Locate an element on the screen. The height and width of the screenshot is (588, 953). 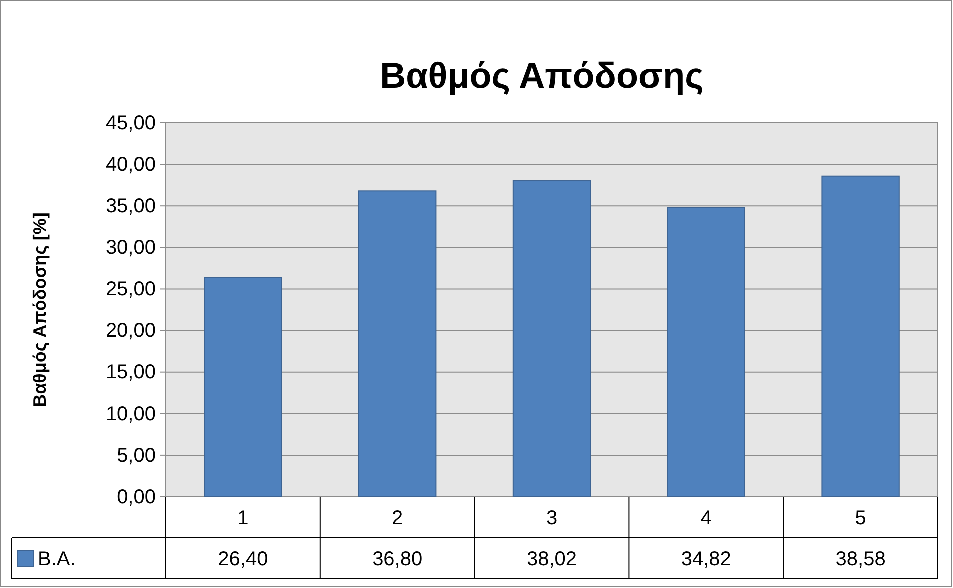
data-label: 36,80 is located at coordinates (397, 559).